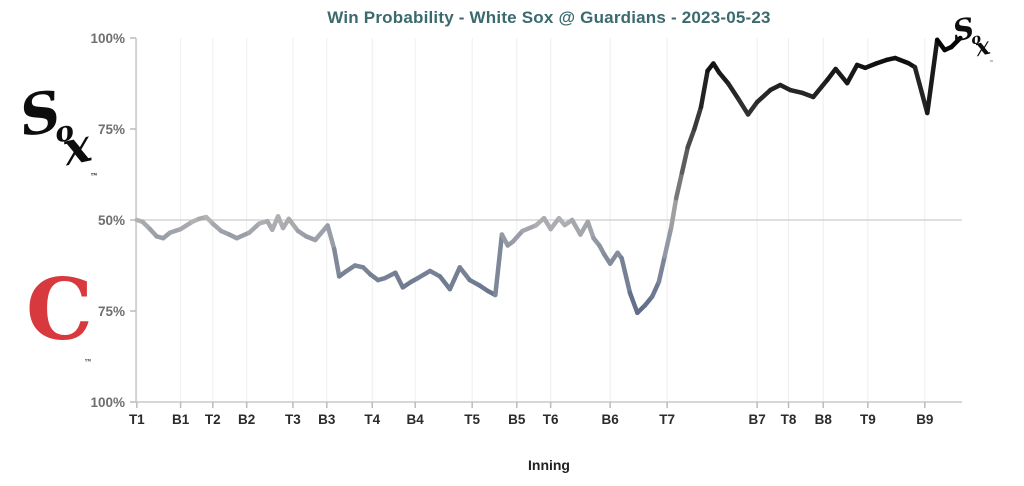 The height and width of the screenshot is (486, 1024). I want to click on x-tick-label: T7, so click(667, 419).